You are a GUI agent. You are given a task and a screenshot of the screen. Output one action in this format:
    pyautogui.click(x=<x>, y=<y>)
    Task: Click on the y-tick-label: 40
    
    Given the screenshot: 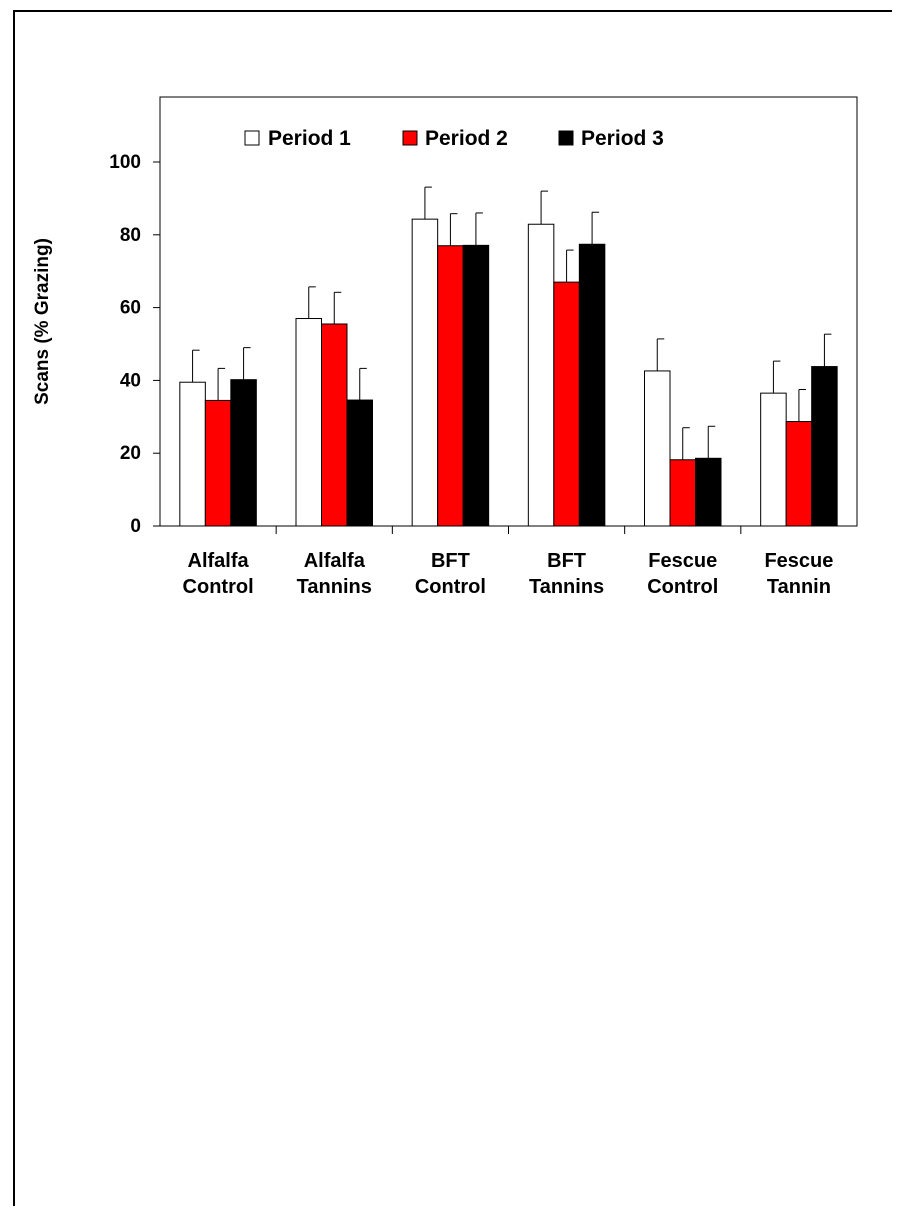 What is the action you would take?
    pyautogui.click(x=130, y=380)
    